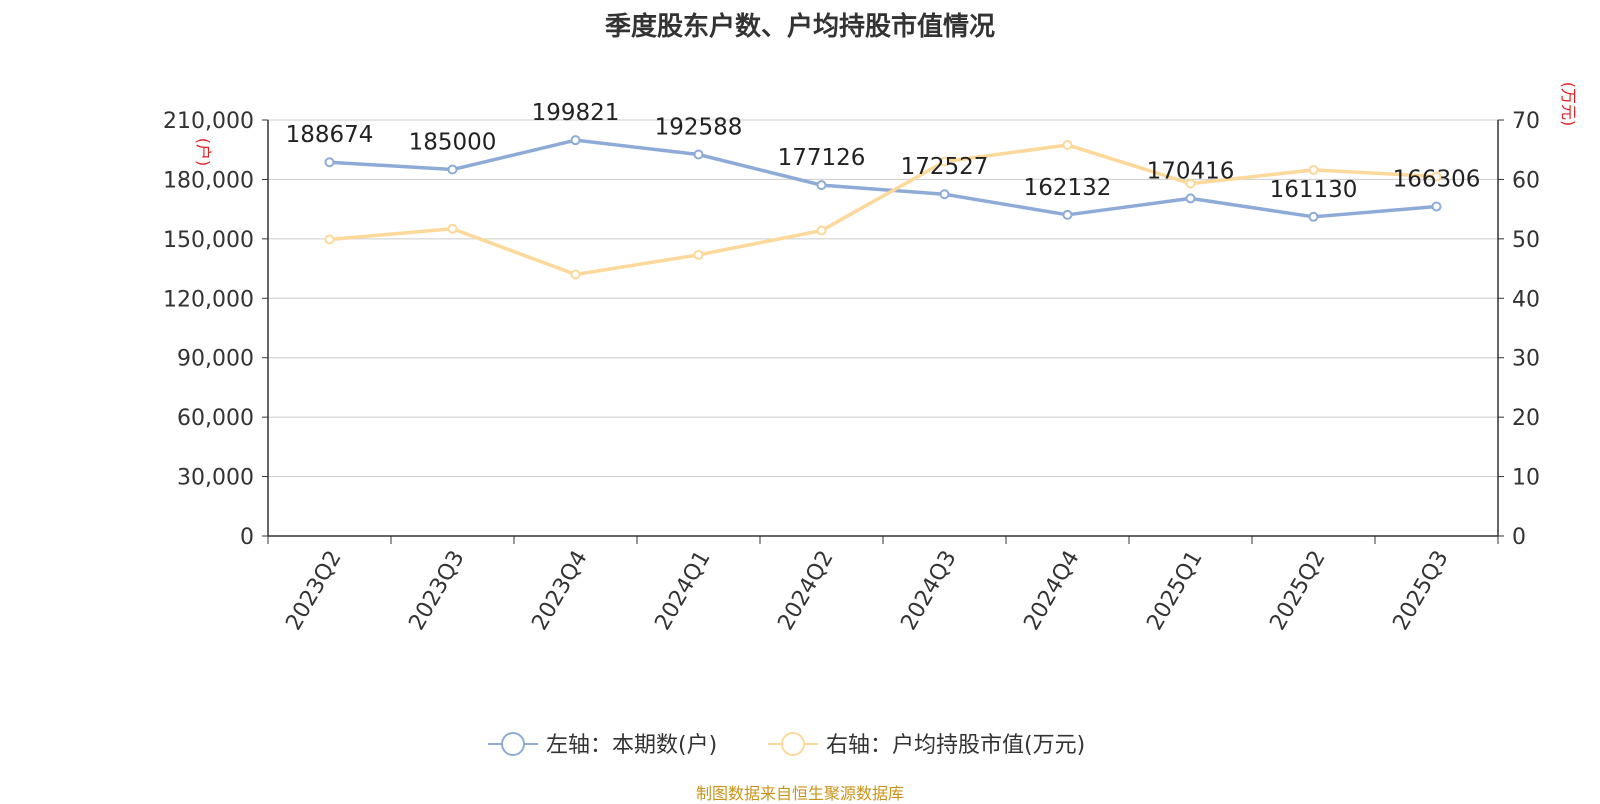 This screenshot has height=804, width=1600. What do you see at coordinates (215, 418) in the screenshot?
I see `left-tick-label: 60,000` at bounding box center [215, 418].